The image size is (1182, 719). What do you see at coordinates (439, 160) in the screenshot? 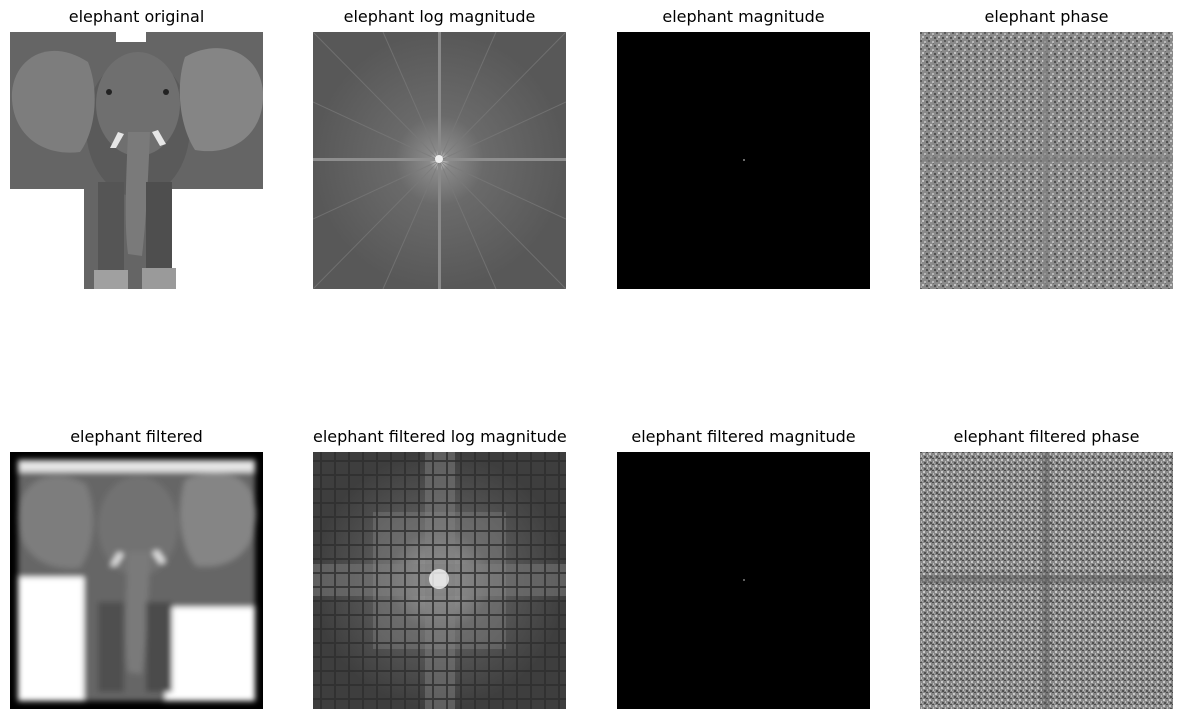
I see `elephant-log-magnitude-image` at bounding box center [439, 160].